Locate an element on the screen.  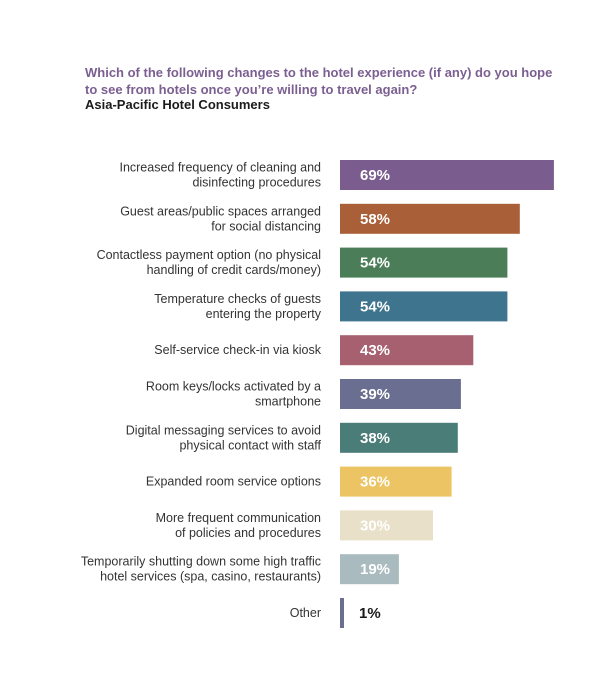
category-label: for social distancing is located at coordinates (266, 226).